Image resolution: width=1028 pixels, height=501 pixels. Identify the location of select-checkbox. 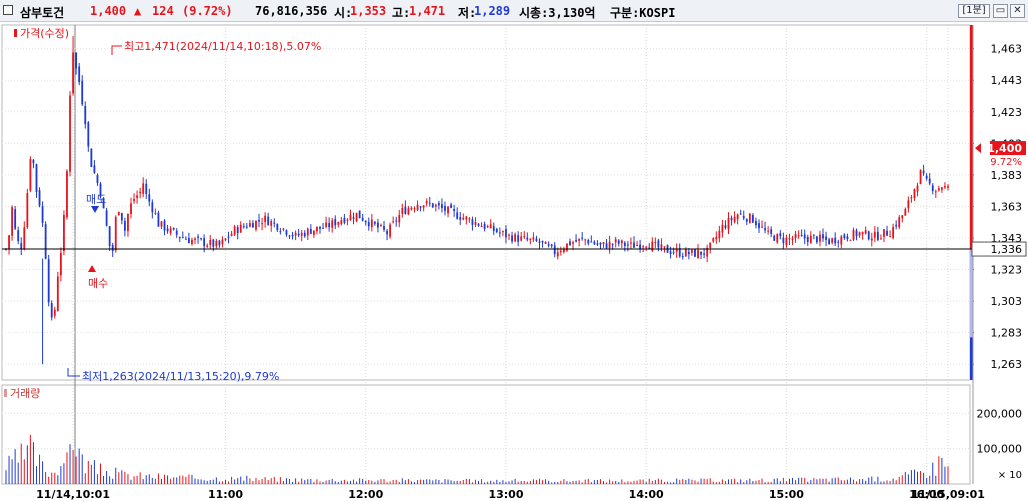
(8, 10).